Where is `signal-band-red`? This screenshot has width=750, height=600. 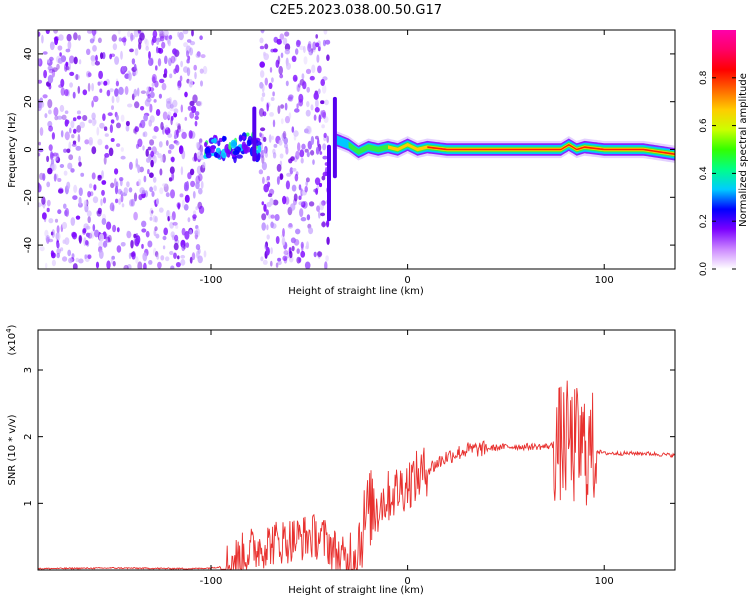 signal-band-red is located at coordinates (551, 149).